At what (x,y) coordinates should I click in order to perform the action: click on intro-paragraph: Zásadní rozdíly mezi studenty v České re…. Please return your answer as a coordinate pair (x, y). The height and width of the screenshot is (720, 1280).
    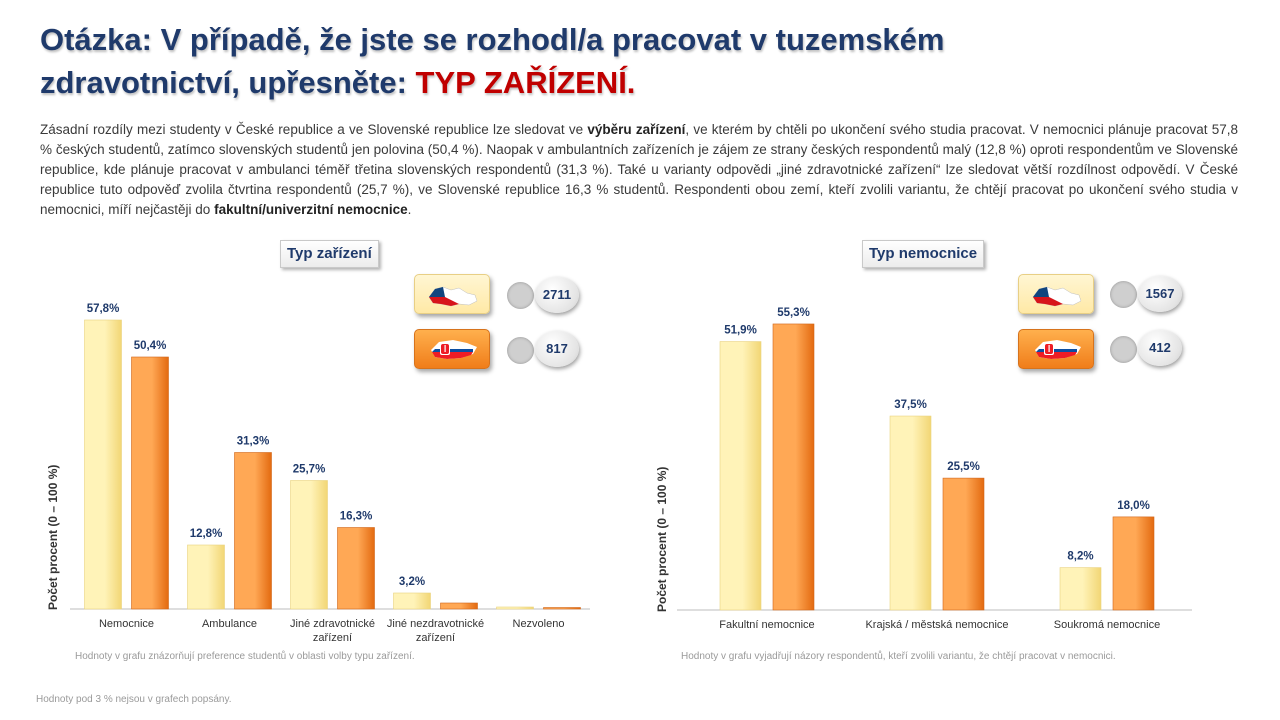
    Looking at the image, I should click on (639, 170).